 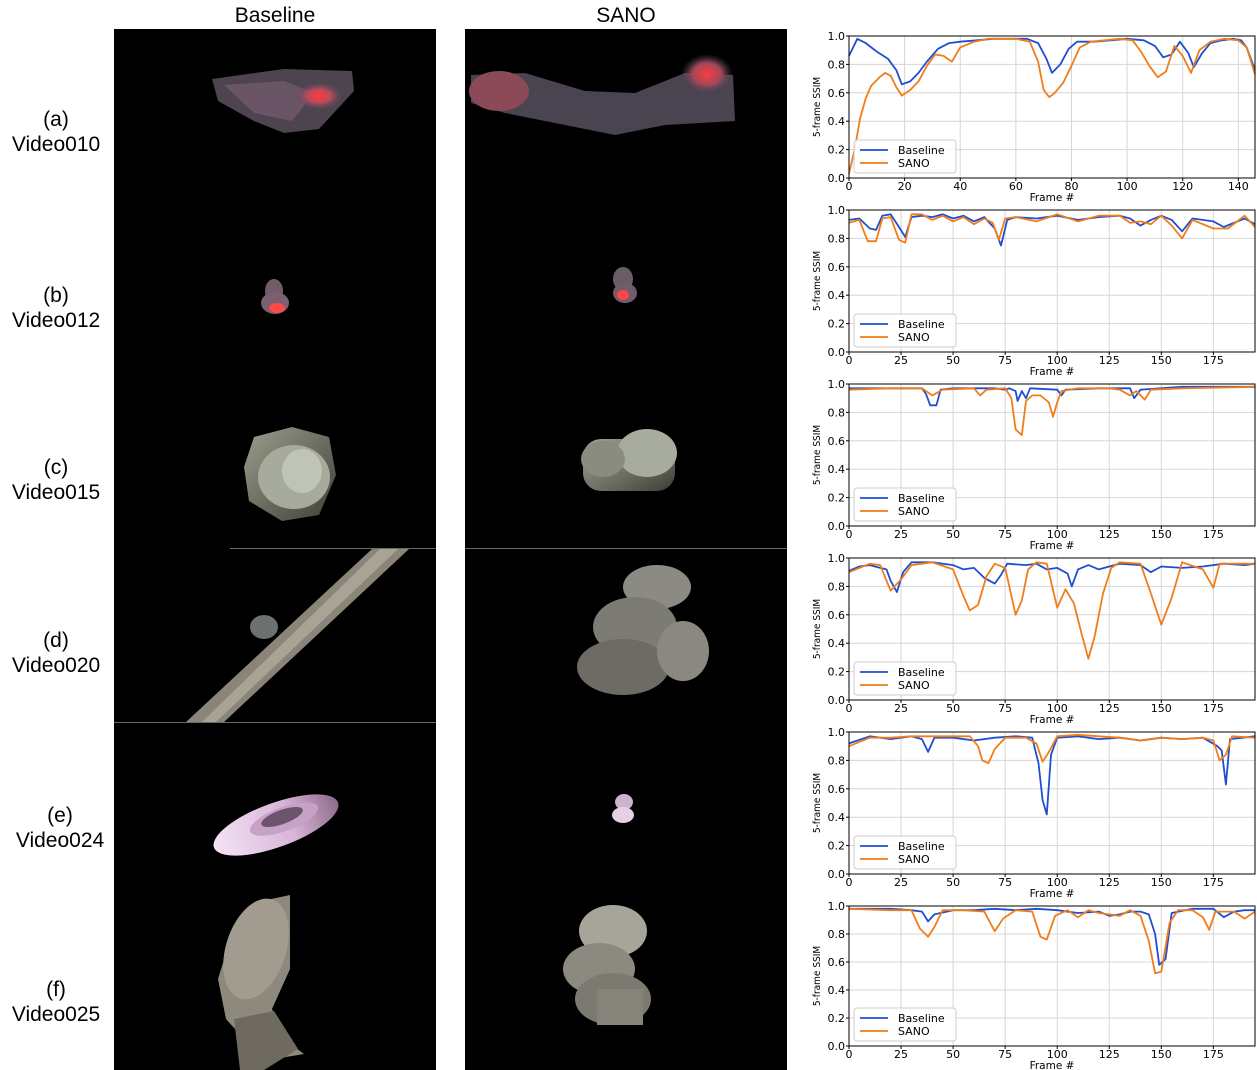 What do you see at coordinates (60, 840) in the screenshot?
I see `row-video: Video024` at bounding box center [60, 840].